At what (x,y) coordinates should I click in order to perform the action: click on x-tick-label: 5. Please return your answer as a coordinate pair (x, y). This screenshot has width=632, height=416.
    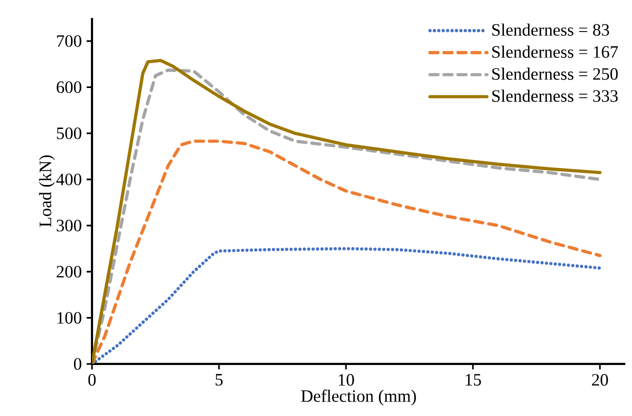
    Looking at the image, I should click on (219, 380).